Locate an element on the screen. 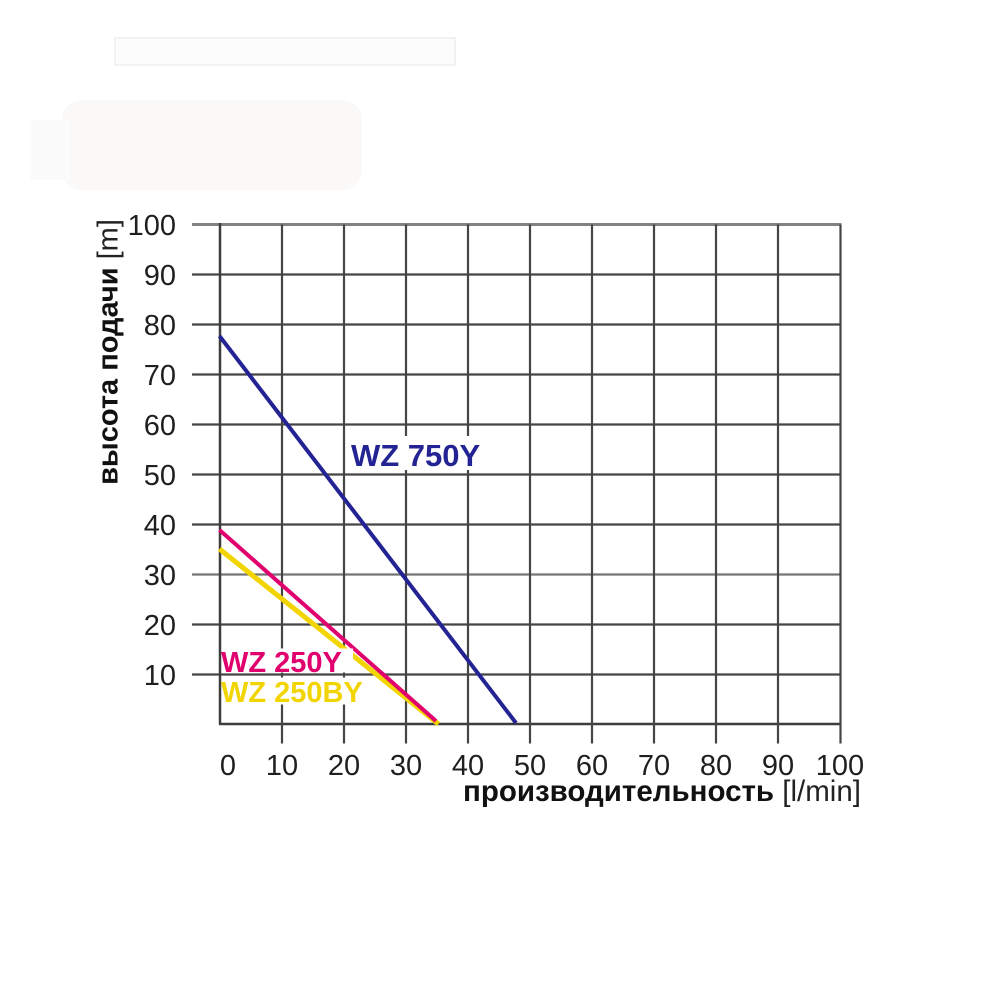 This screenshot has width=1000, height=1000. svg-text: WZ 250Y is located at coordinates (281, 663).